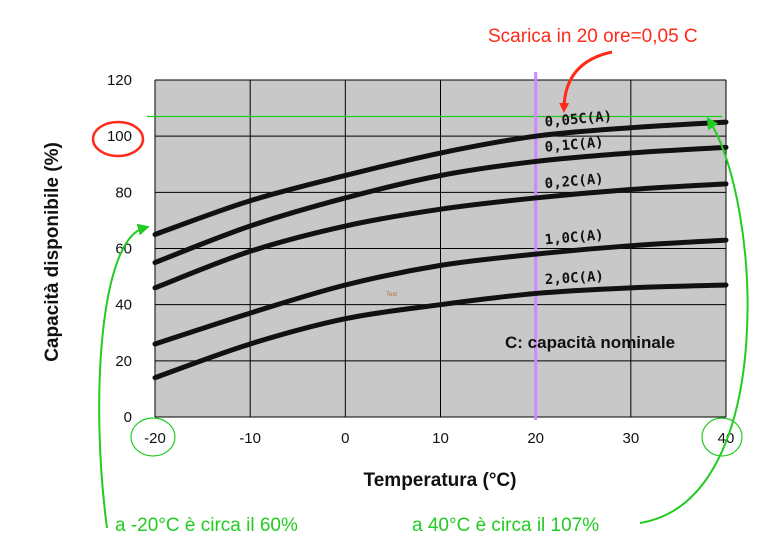  I want to click on x-tick-label: 10, so click(440, 438).